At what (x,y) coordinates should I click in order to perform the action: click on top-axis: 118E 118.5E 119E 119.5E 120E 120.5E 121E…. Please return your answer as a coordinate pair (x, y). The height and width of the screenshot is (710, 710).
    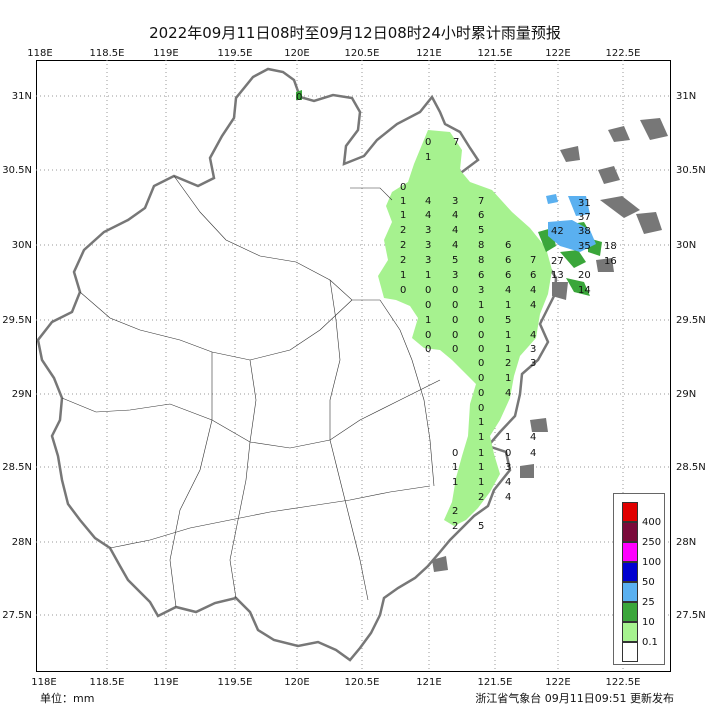
    Looking at the image, I should click on (333, 53).